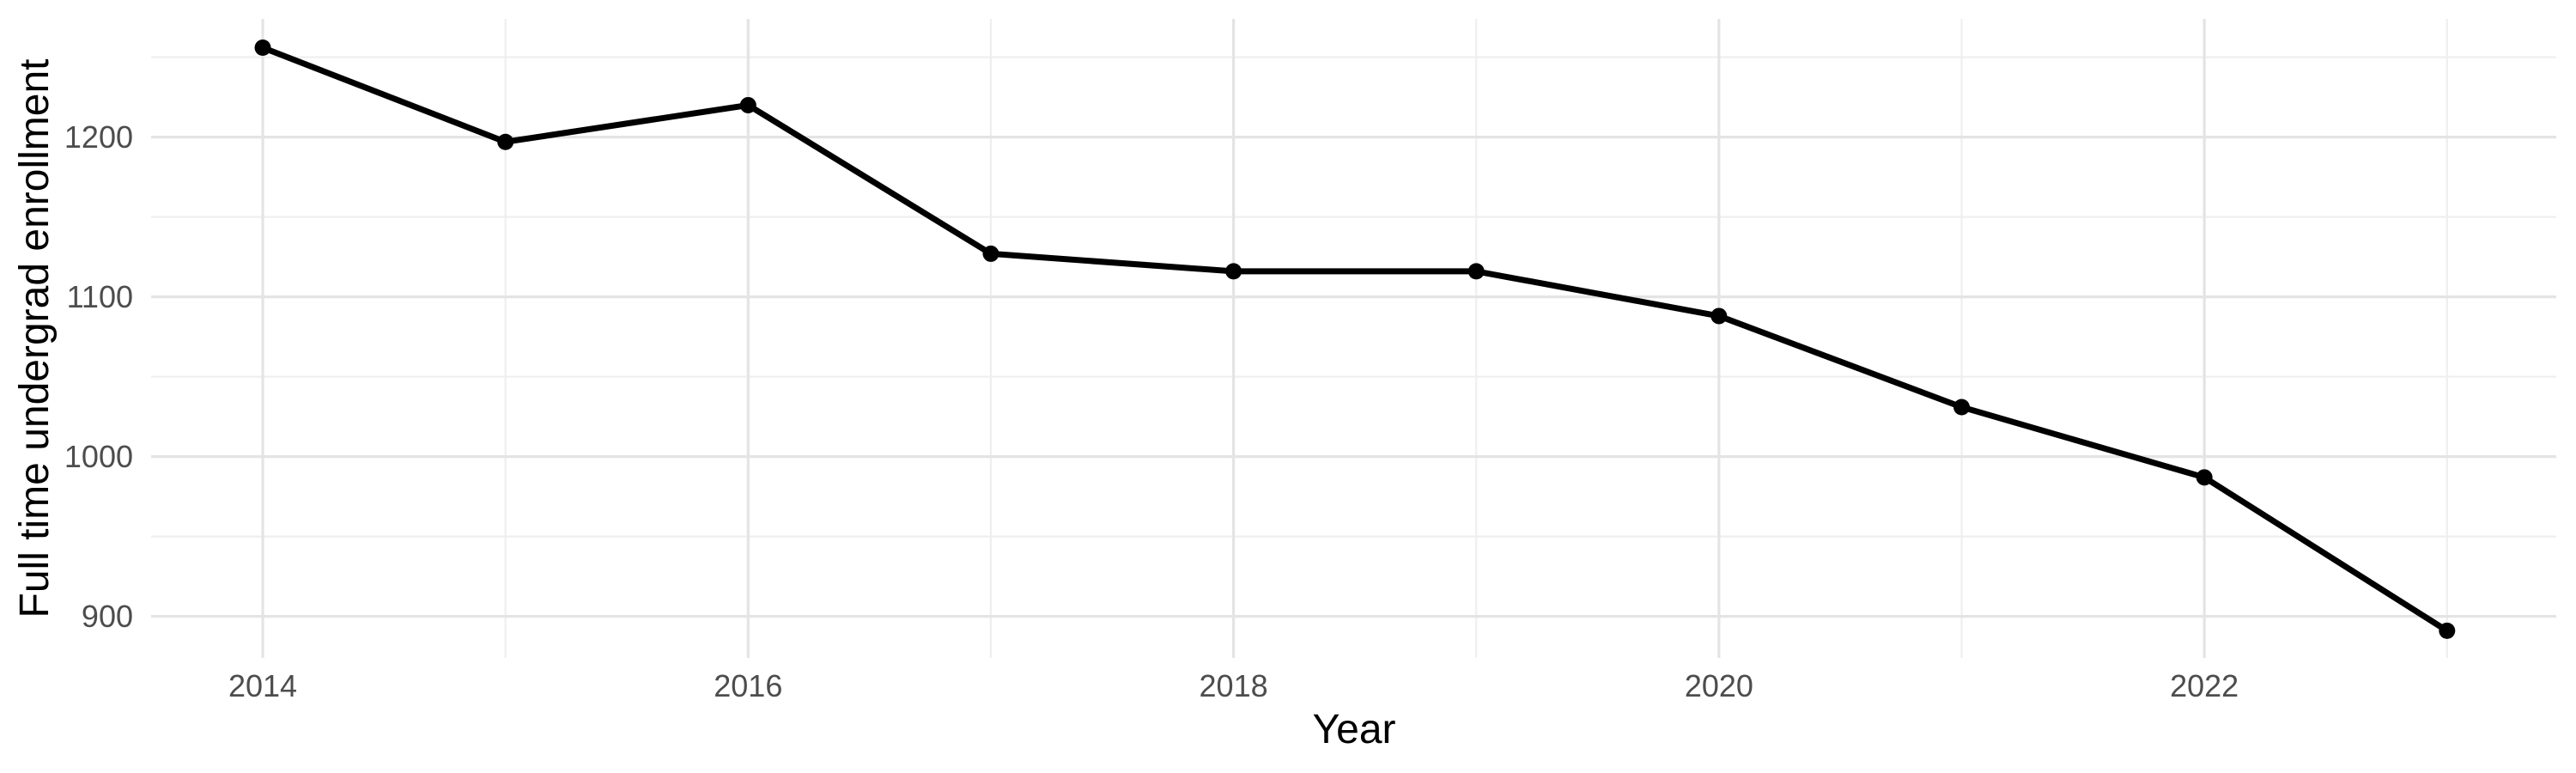 Image resolution: width=2576 pixels, height=773 pixels. I want to click on data-point-2015, so click(505, 141).